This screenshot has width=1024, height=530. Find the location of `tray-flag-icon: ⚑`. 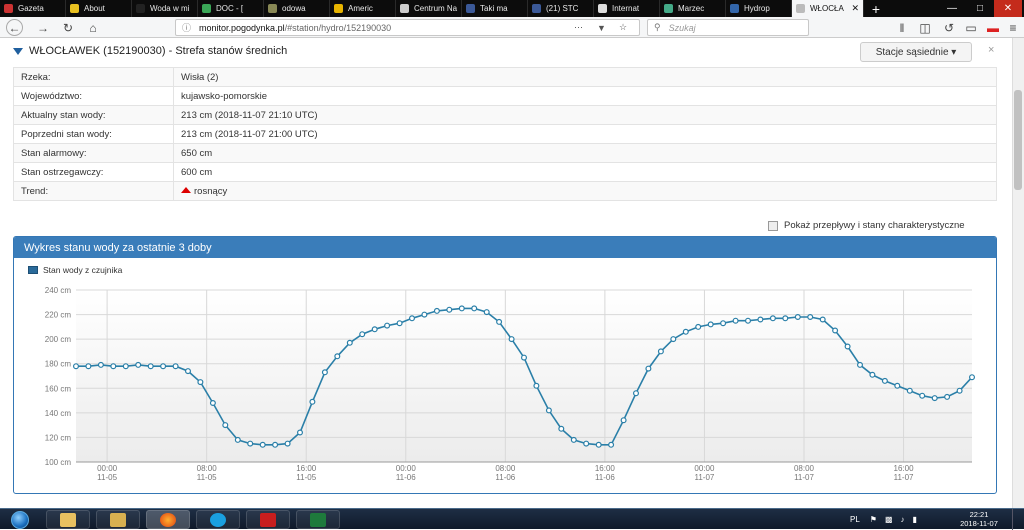

tray-flag-icon: ⚑ is located at coordinates (873, 519).